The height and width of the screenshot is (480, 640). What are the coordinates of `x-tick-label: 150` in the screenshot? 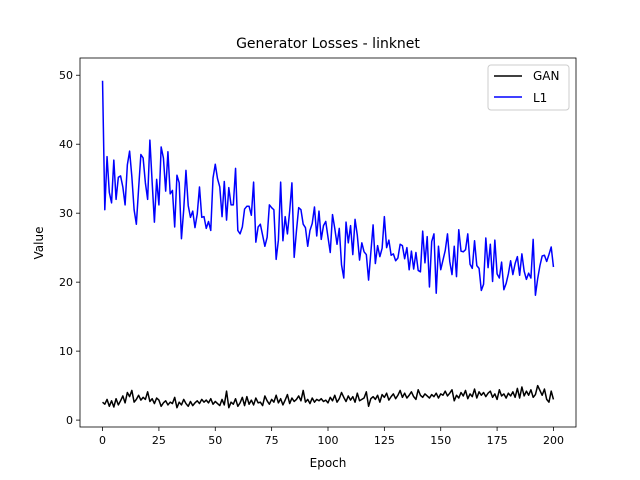 It's located at (440, 440).